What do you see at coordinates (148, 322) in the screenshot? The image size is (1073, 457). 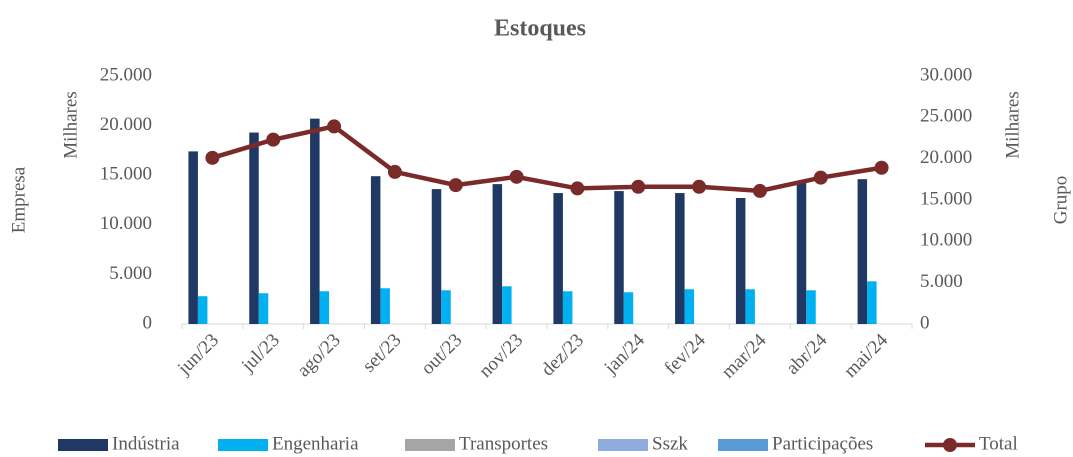 I see `y-tick-label: 0` at bounding box center [148, 322].